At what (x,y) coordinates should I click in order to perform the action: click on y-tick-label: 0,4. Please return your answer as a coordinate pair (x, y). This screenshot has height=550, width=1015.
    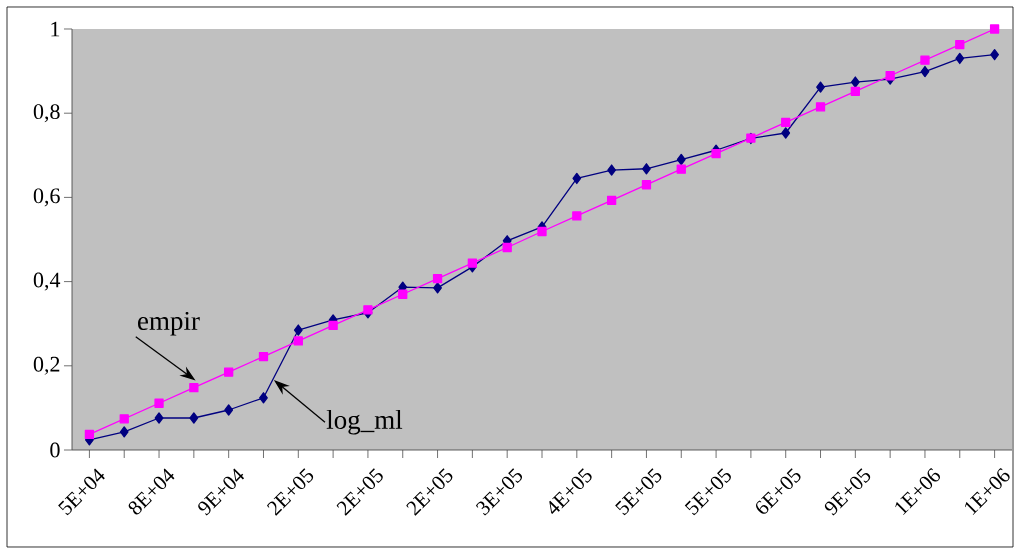
    Looking at the image, I should click on (47, 281).